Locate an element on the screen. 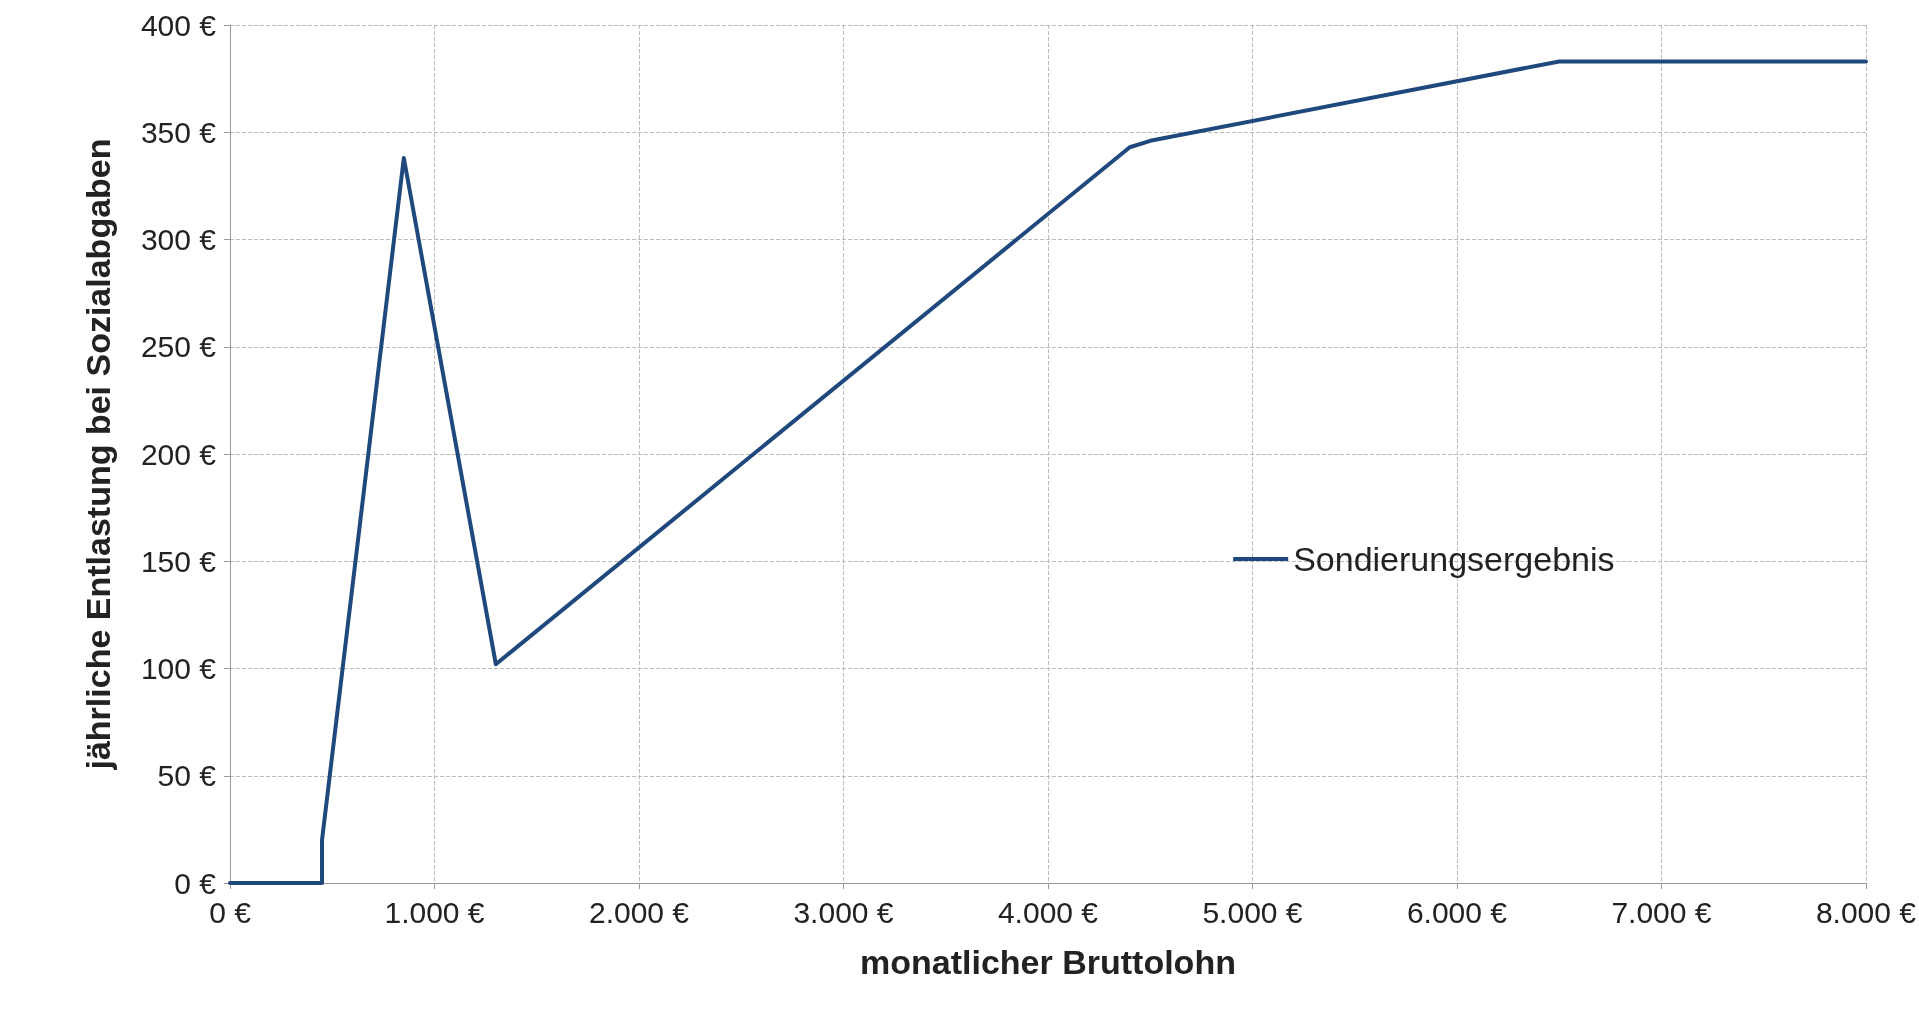  y-tick-label: 150 € is located at coordinates (178, 561).